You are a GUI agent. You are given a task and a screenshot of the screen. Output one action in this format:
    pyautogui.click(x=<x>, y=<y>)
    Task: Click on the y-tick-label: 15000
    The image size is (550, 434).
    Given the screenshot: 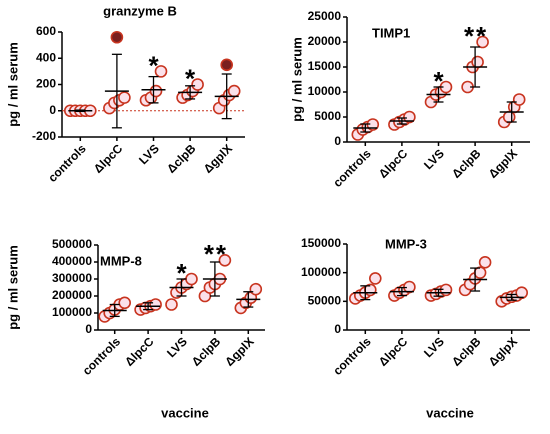 What is the action you would take?
    pyautogui.click(x=325, y=66)
    